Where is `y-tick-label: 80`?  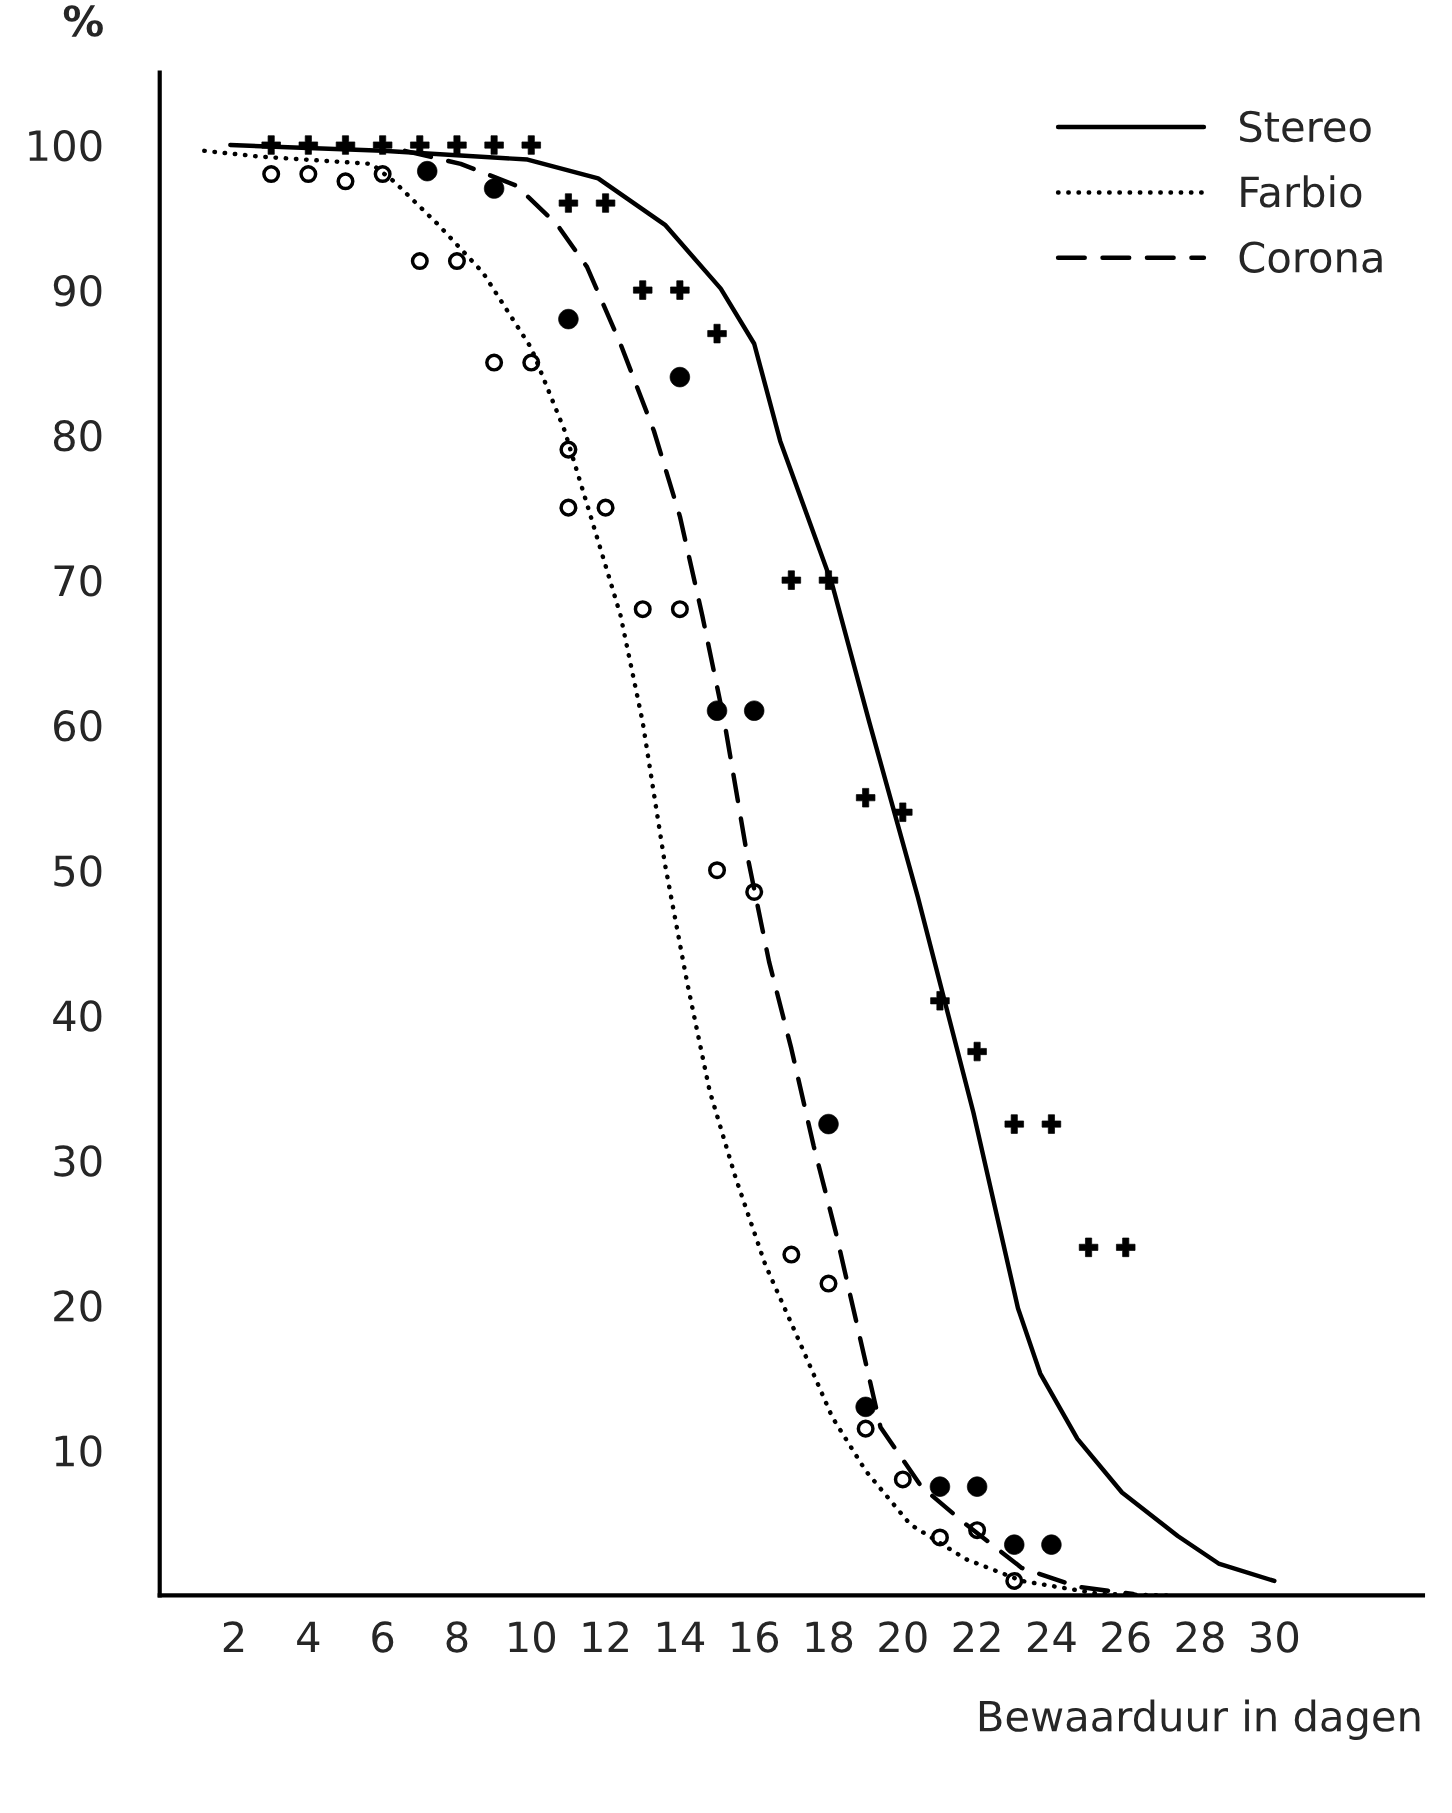
y-tick-label: 80 is located at coordinates (77, 436).